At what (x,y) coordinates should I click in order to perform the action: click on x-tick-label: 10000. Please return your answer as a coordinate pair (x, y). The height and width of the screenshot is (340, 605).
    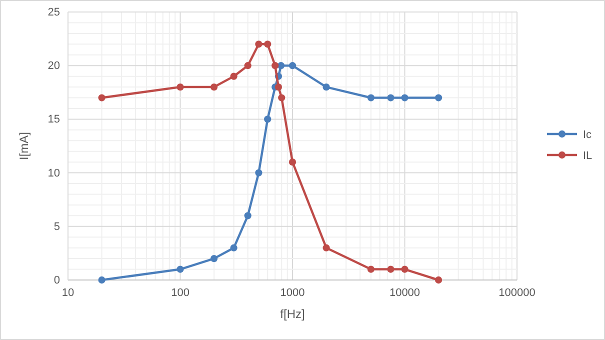
    Looking at the image, I should click on (404, 292).